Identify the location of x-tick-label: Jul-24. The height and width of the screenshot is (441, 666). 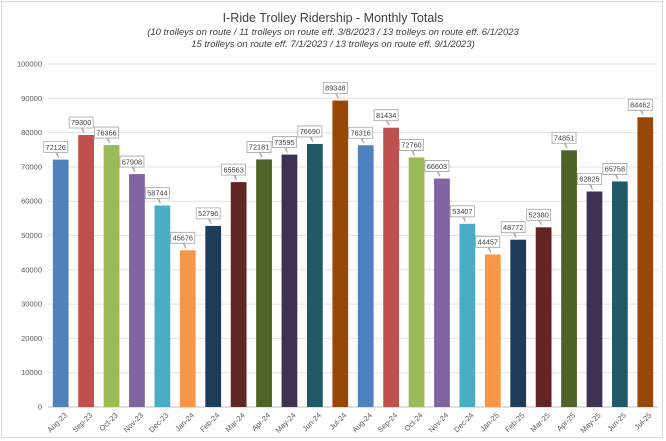
(338, 421).